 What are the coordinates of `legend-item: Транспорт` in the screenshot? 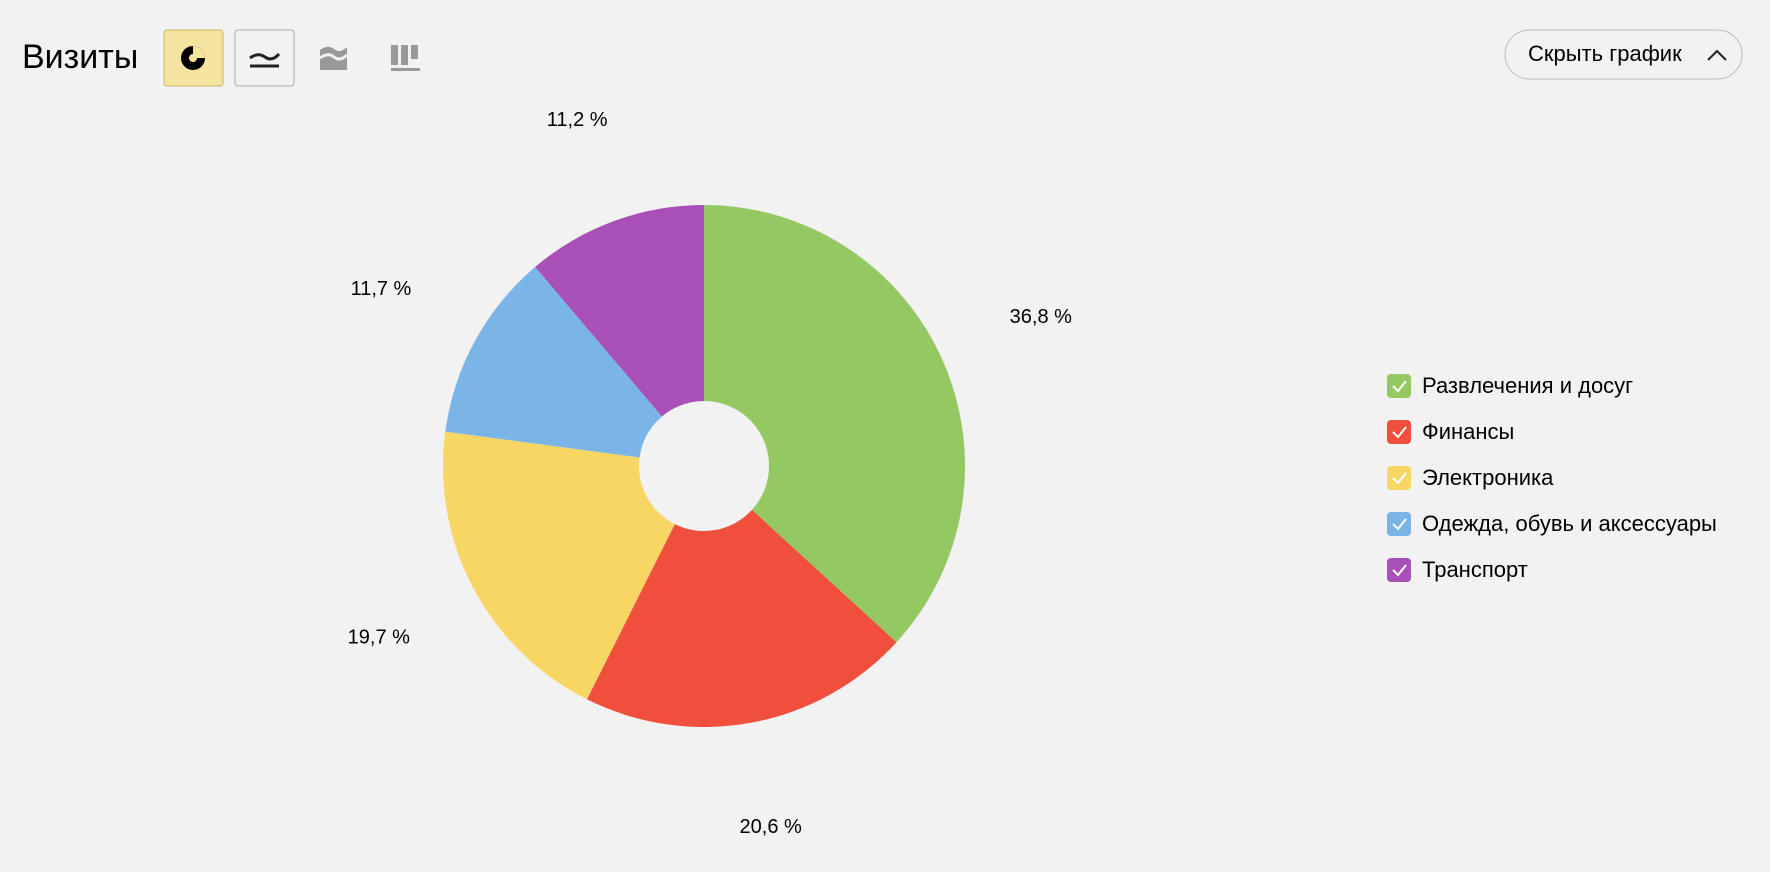 It's located at (1457, 569).